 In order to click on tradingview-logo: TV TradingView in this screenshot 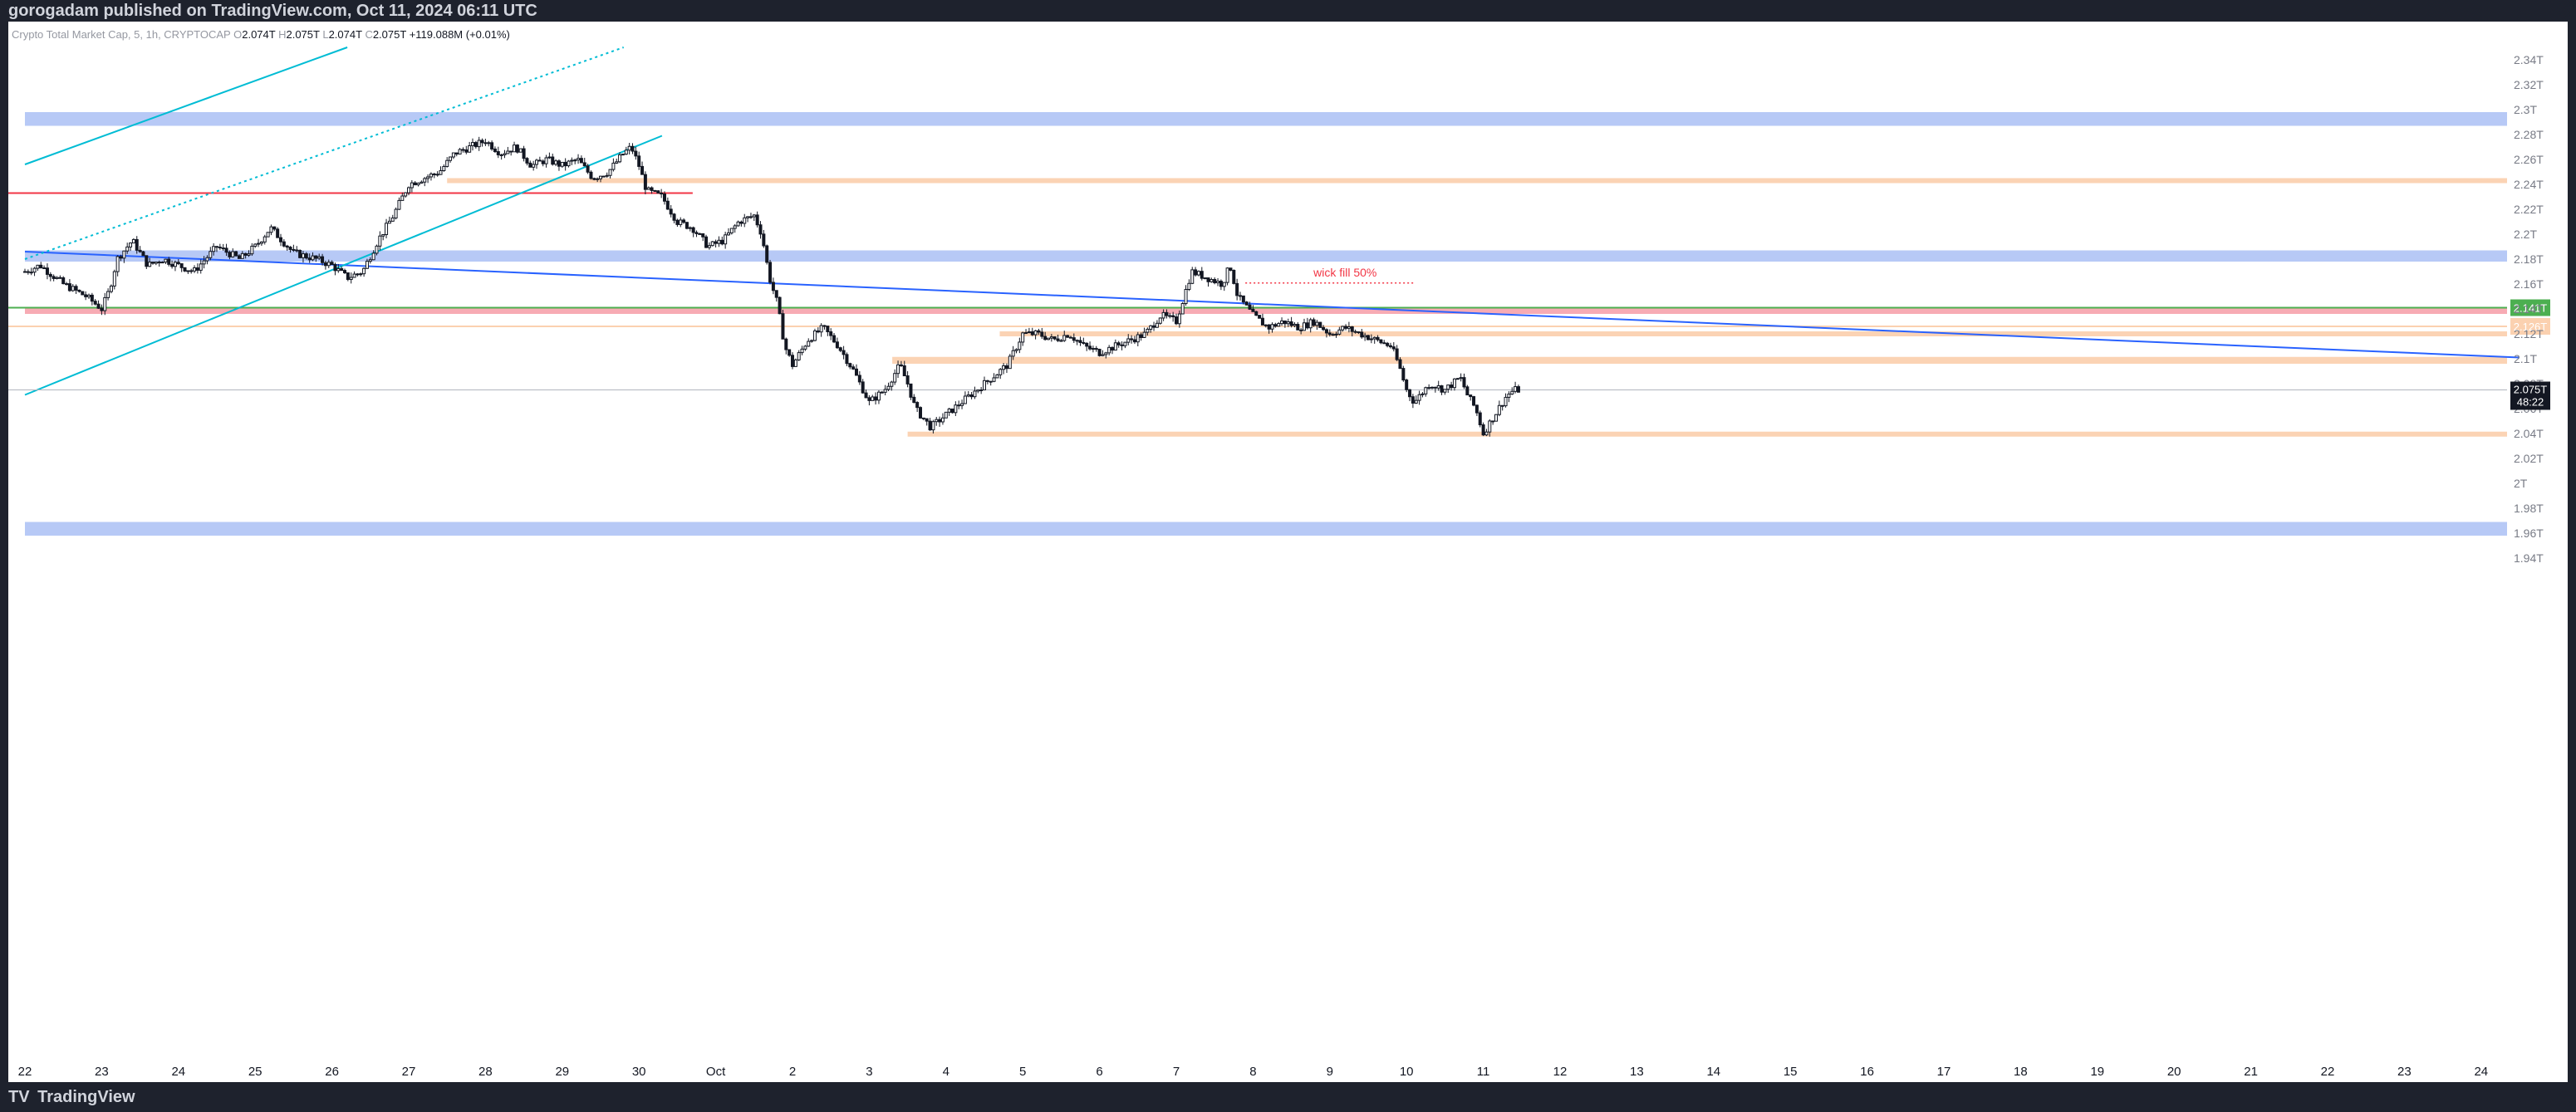, I will do `click(71, 1097)`.